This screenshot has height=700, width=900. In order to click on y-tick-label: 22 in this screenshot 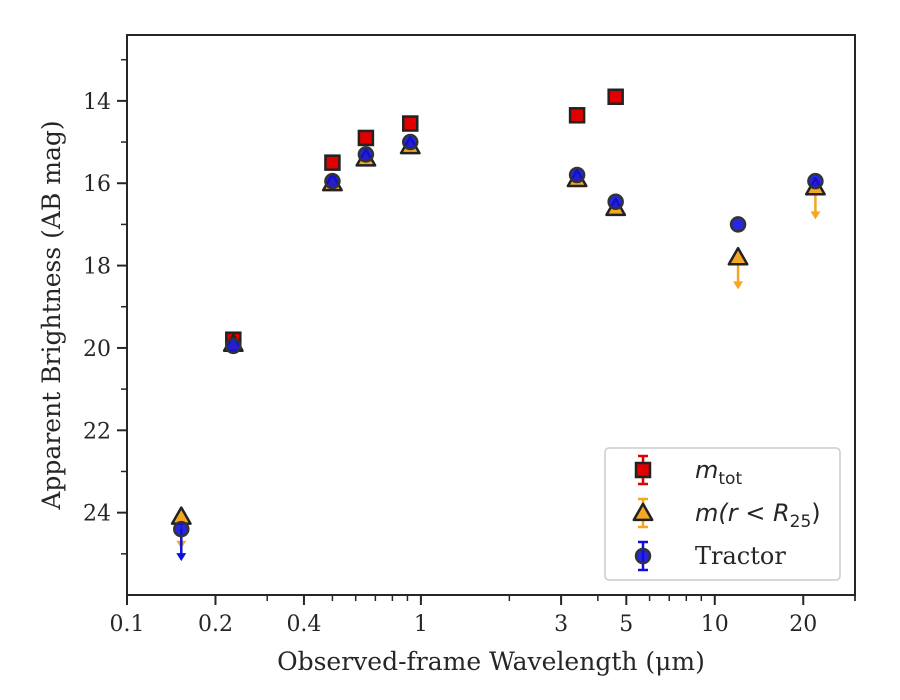, I will do `click(97, 431)`.